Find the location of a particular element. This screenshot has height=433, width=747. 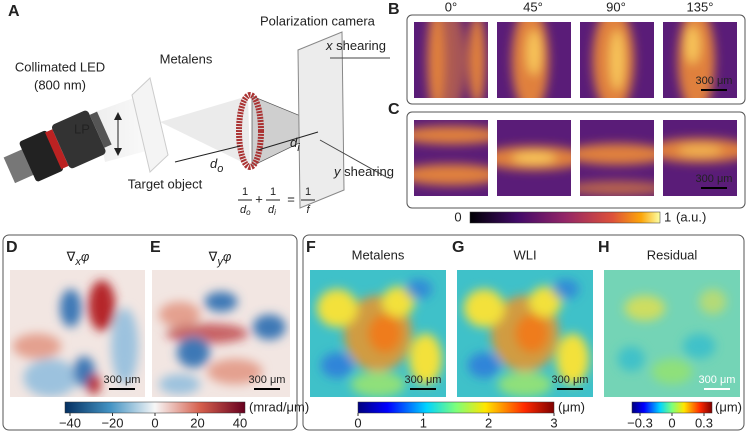

panel-label: F is located at coordinates (311, 247).